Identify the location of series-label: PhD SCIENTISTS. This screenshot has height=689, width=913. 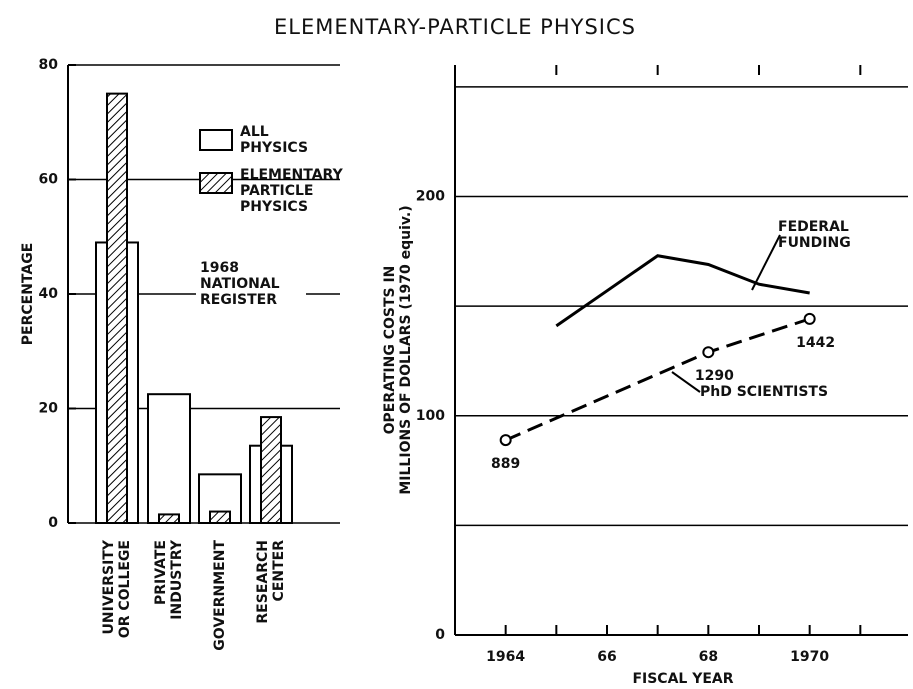
(764, 392).